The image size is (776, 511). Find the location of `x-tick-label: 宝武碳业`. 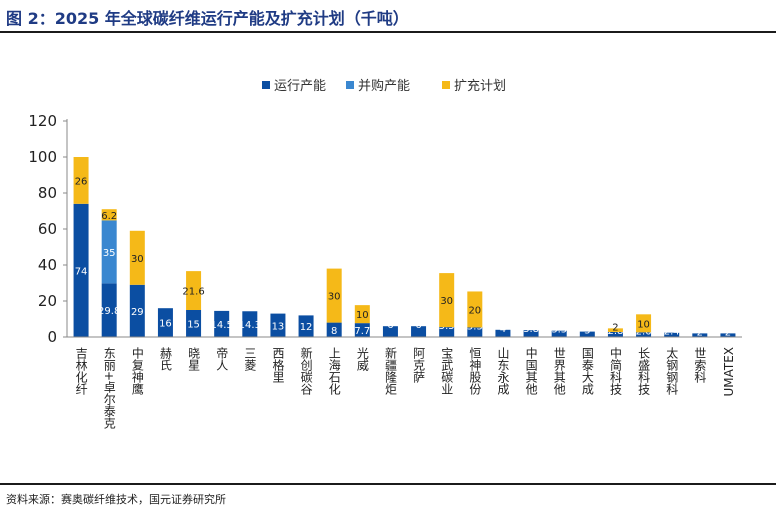

x-tick-label: 宝武碳业 is located at coordinates (447, 371).